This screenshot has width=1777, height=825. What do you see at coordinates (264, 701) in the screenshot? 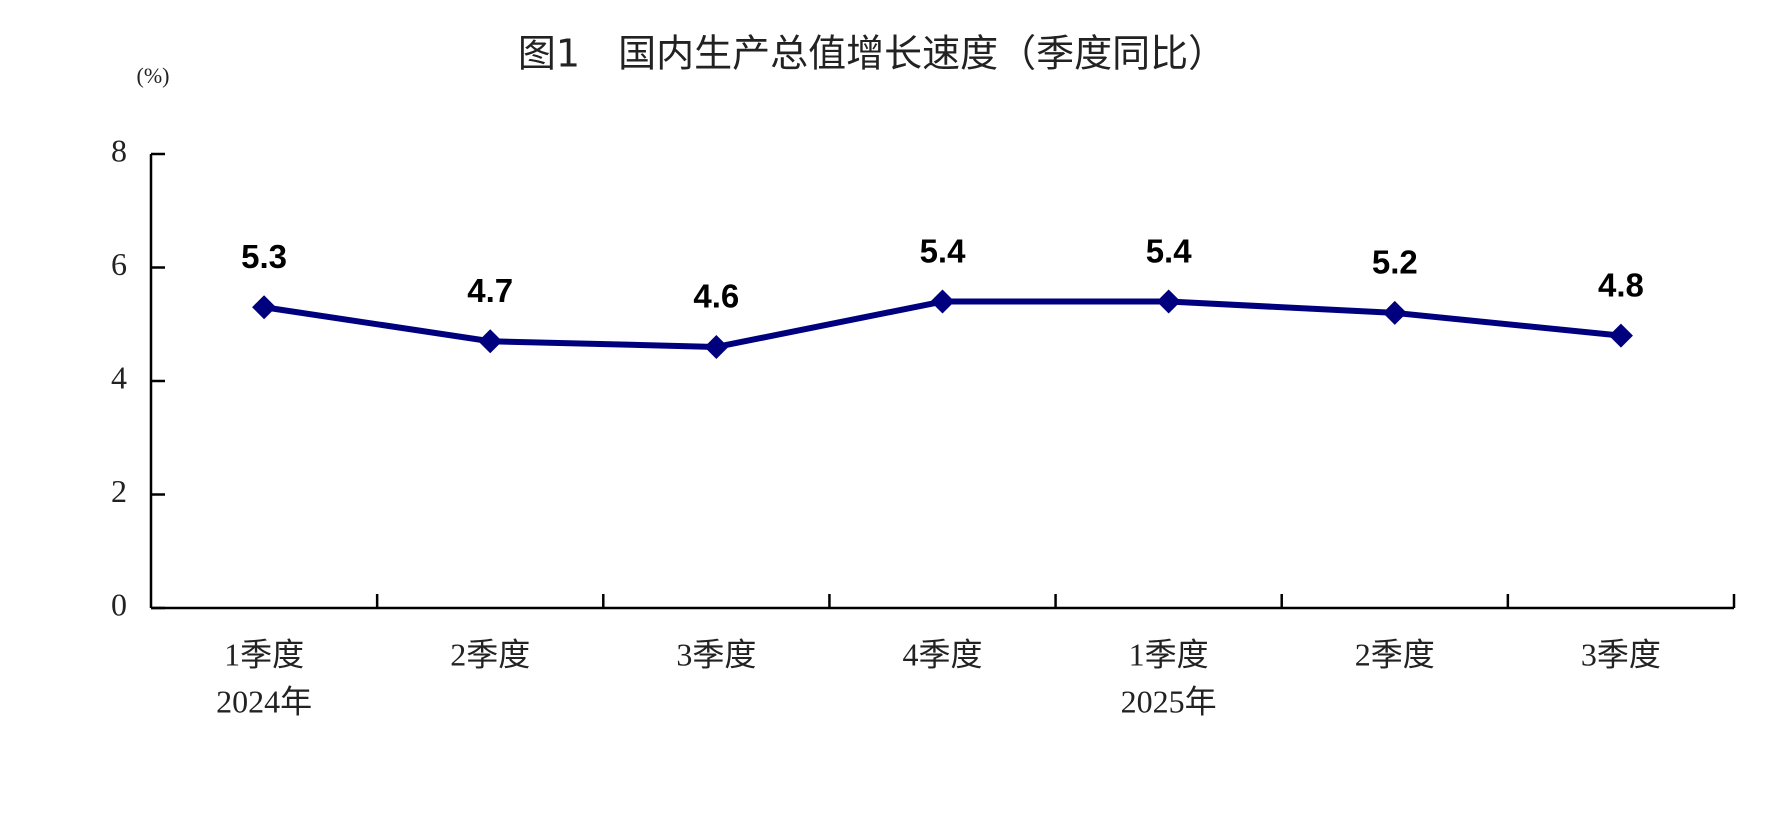
I see `x-group-label: 2024年` at bounding box center [264, 701].